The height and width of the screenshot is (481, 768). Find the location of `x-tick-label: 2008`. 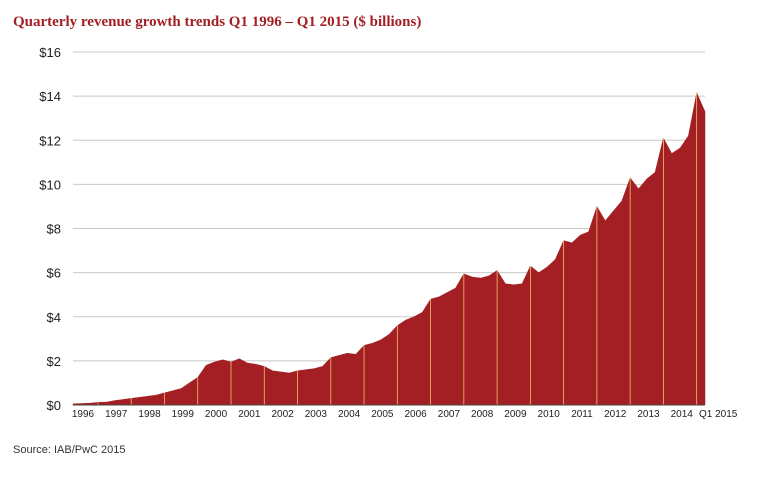

x-tick-label: 2008 is located at coordinates (482, 414).